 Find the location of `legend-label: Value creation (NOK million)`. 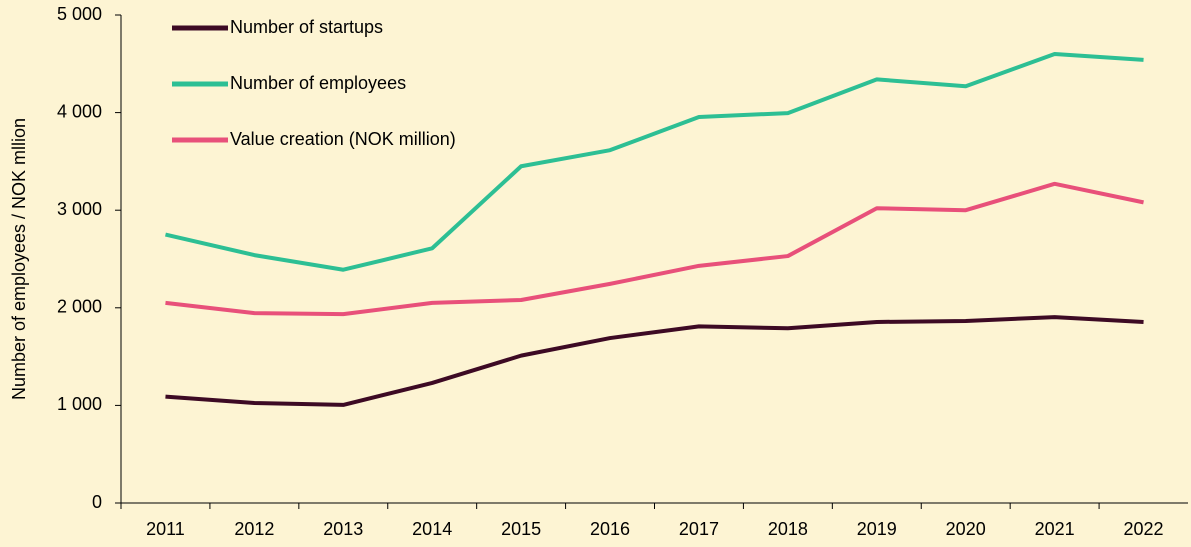

legend-label: Value creation (NOK million) is located at coordinates (343, 139).